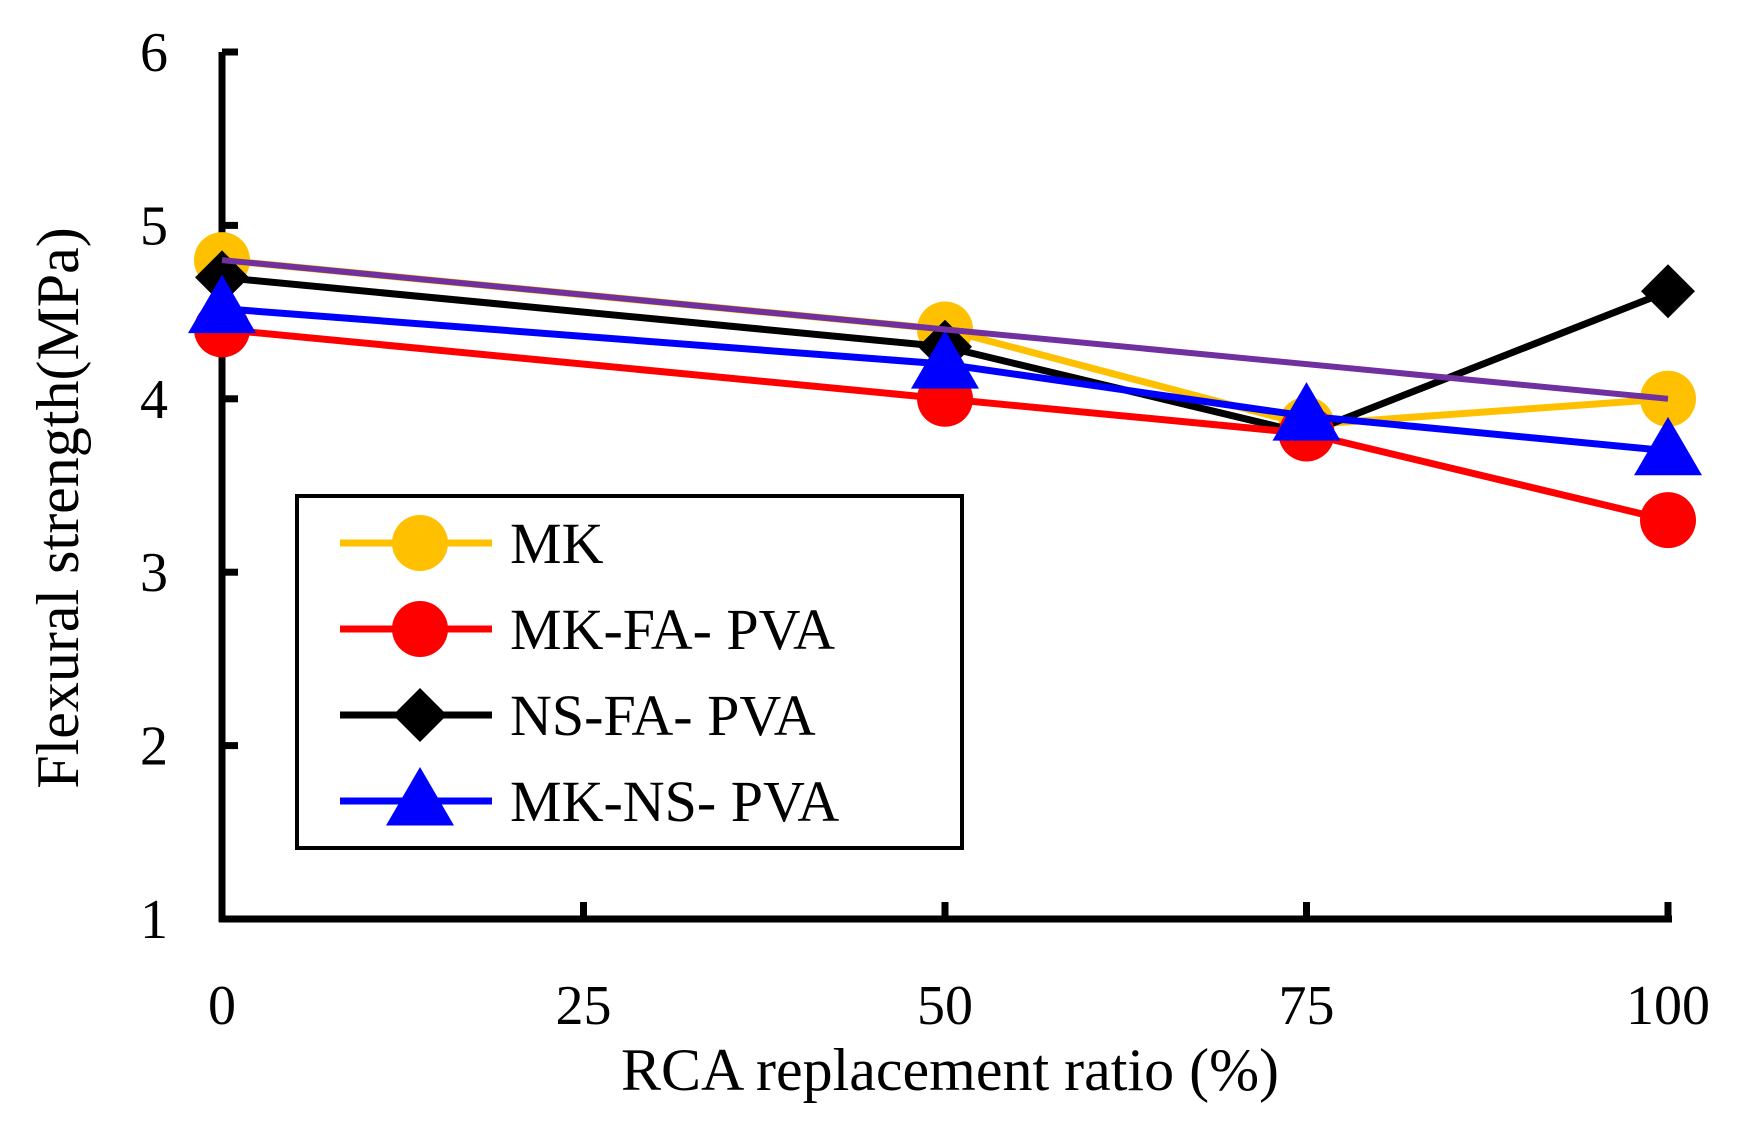  Describe the element at coordinates (584, 1006) in the screenshot. I see `x-tick-label: 25` at that location.